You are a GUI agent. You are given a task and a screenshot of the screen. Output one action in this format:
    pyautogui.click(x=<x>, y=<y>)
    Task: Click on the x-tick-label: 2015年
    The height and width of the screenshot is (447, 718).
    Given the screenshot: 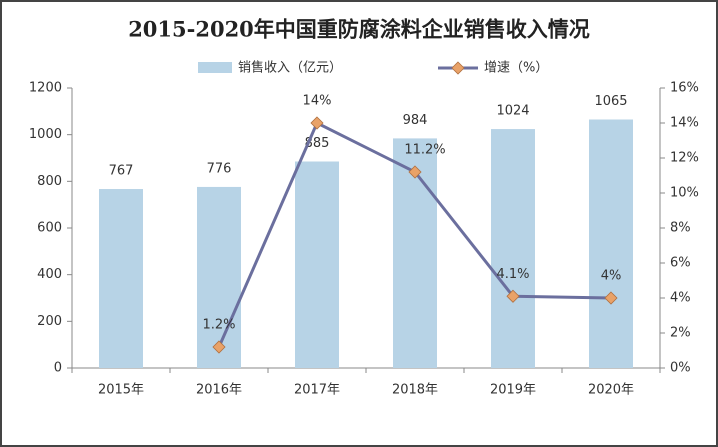 What is the action you would take?
    pyautogui.click(x=121, y=390)
    